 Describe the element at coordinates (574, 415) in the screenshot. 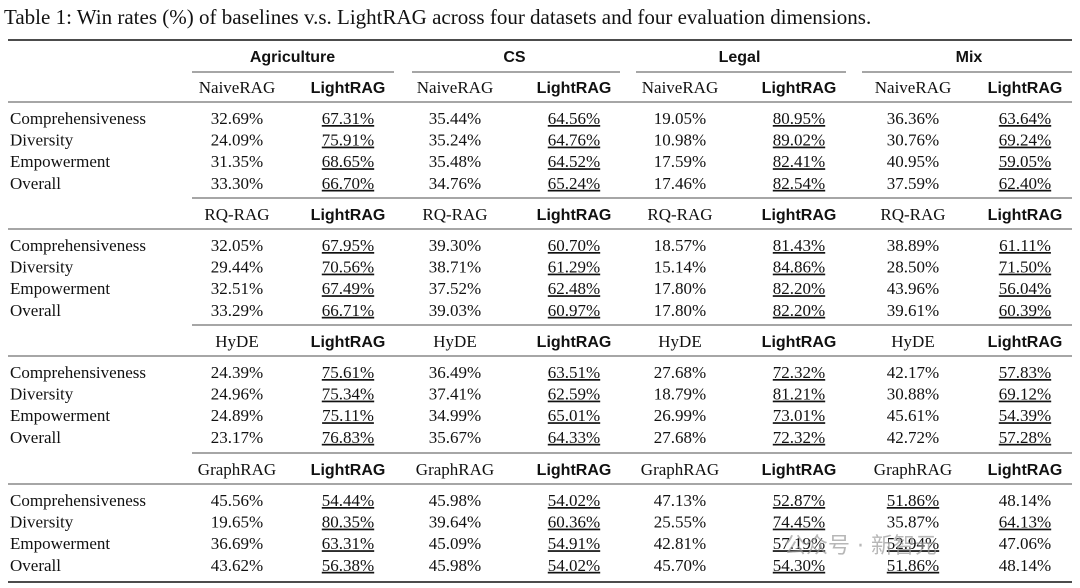

I see `win-rate-cell: 65.01%` at that location.